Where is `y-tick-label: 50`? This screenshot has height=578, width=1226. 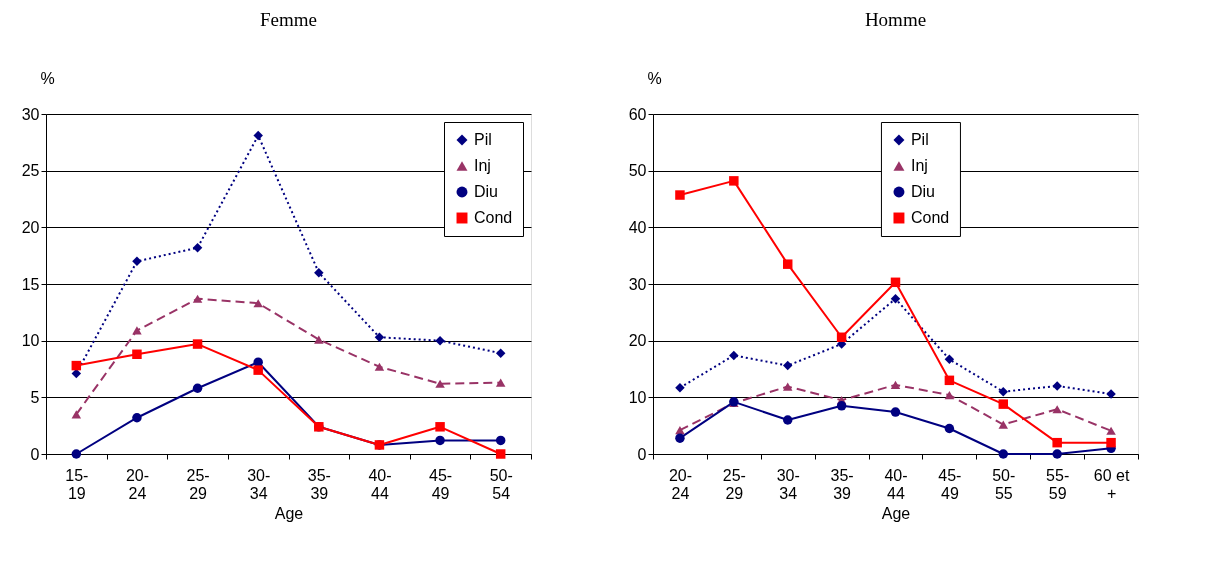 y-tick-label: 50 is located at coordinates (637, 171).